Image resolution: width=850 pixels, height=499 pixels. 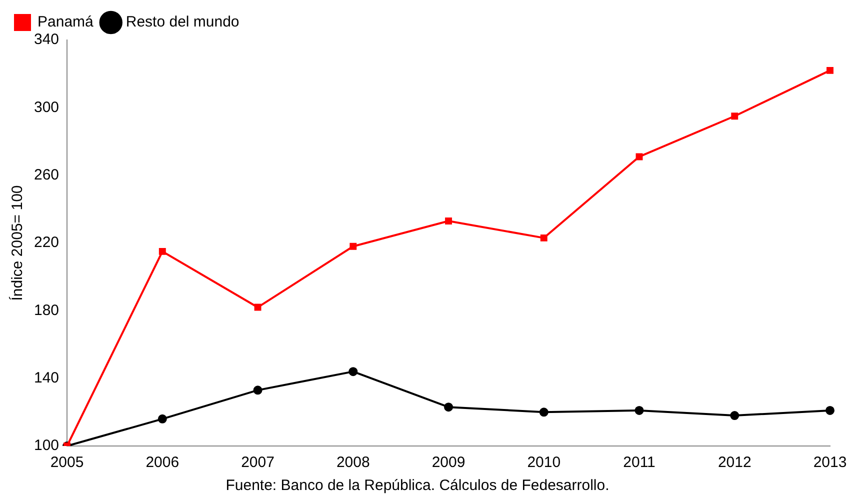 What do you see at coordinates (257, 463) in the screenshot?
I see `x-tick-label: 2007` at bounding box center [257, 463].